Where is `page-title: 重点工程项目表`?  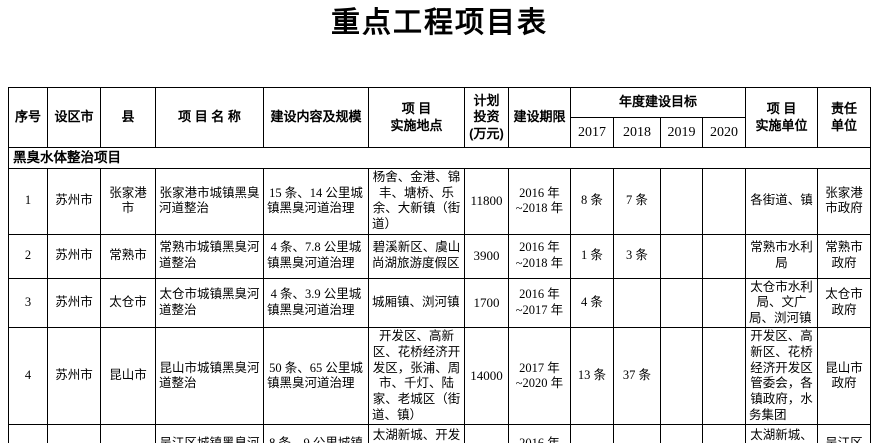 page-title: 重点工程项目表 is located at coordinates (439, 23).